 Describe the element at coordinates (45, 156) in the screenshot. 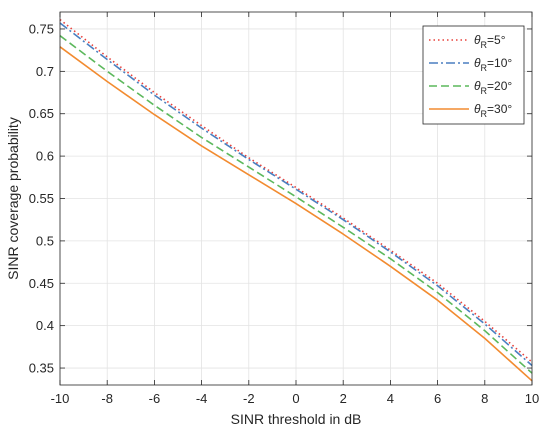

I see `y-tick-label: 0.6` at that location.